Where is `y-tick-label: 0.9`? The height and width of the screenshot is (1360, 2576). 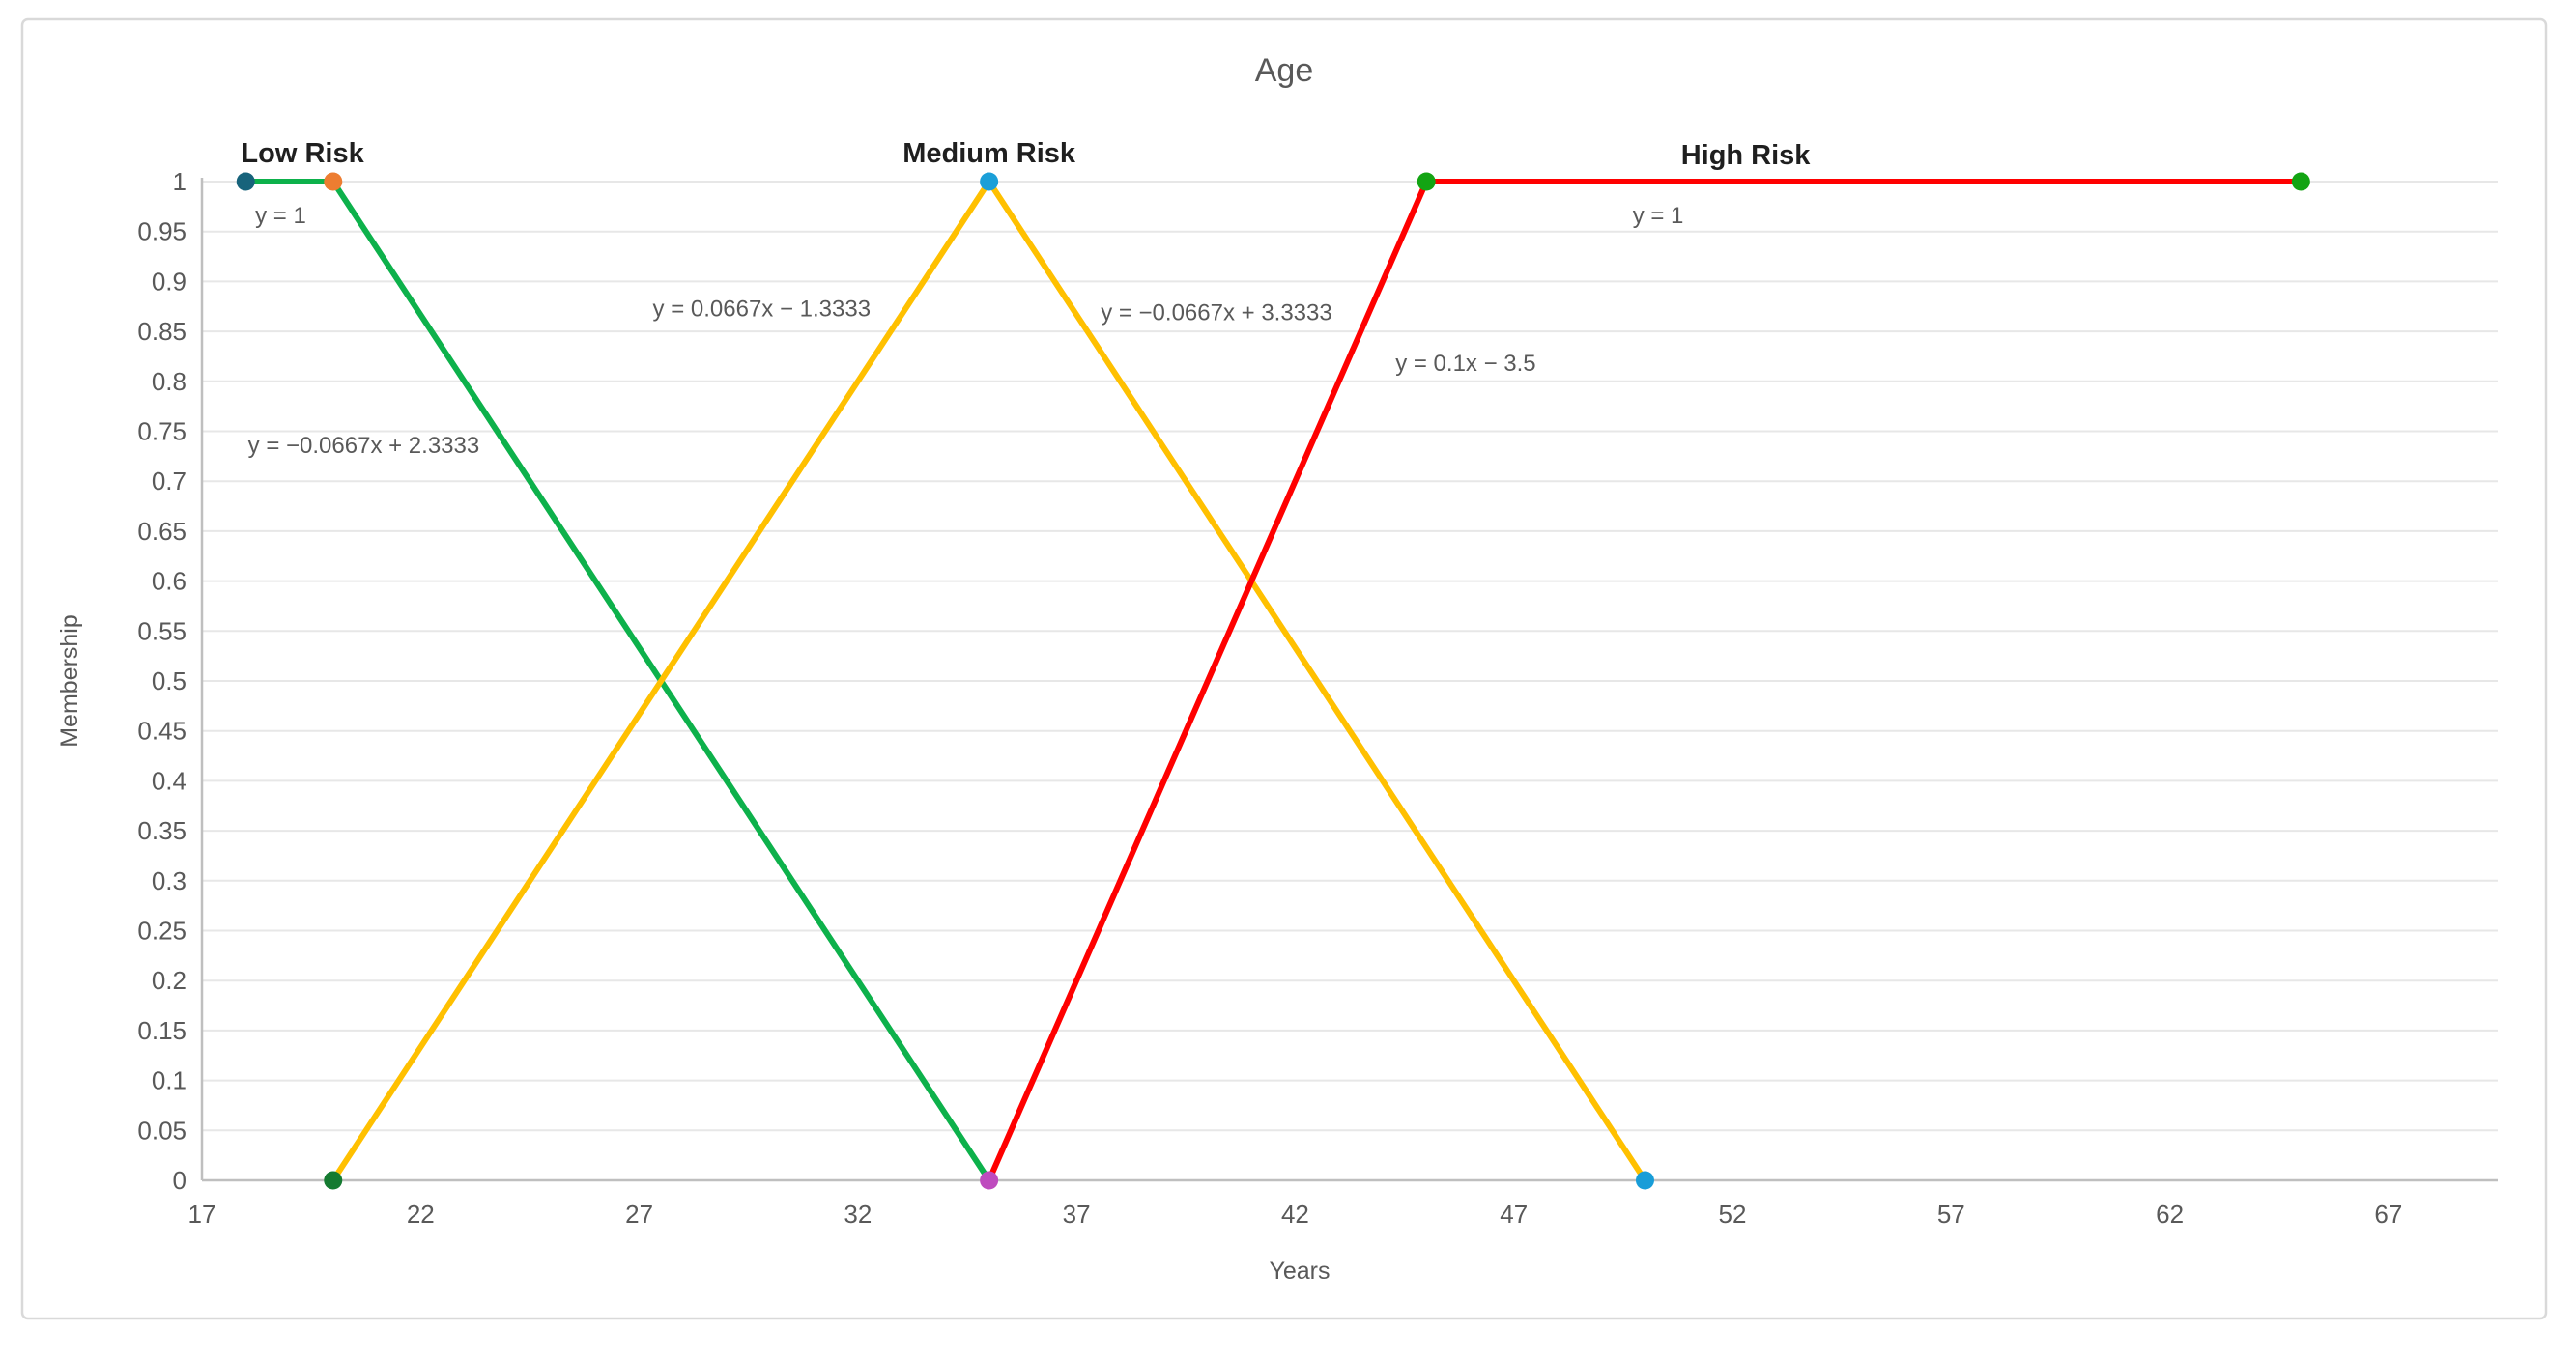
y-tick-label: 0.9 is located at coordinates (169, 281).